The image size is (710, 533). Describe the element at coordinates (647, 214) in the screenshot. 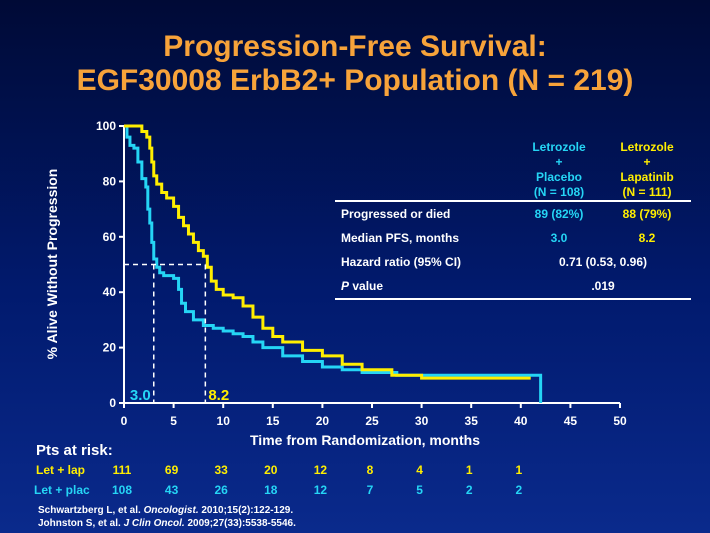

I see `stats-value-lapatinib: 88 (79%)` at that location.